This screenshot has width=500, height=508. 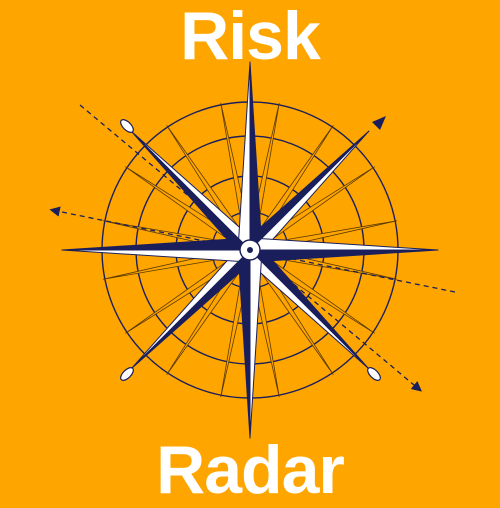 I want to click on arrow-tip-ne, so click(x=379, y=123).